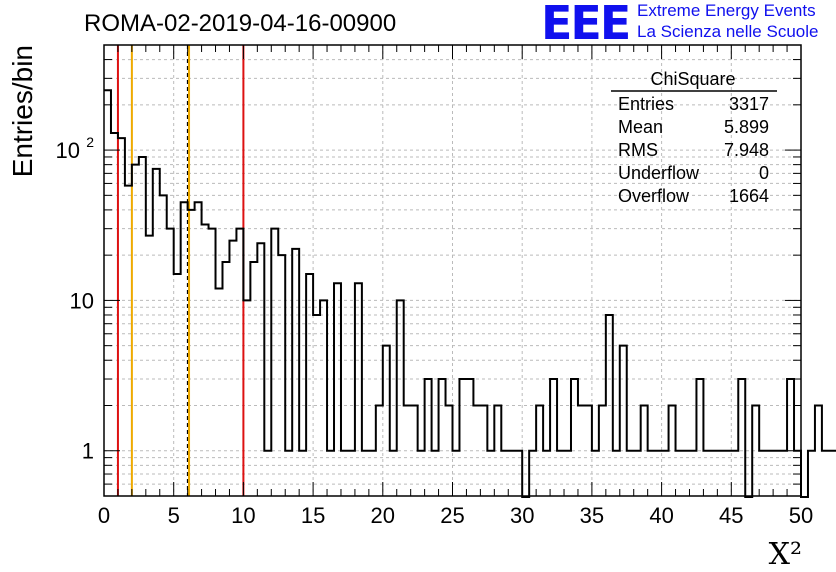 This screenshot has width=836, height=572. What do you see at coordinates (654, 196) in the screenshot?
I see `stats-row-label: Overflow` at bounding box center [654, 196].